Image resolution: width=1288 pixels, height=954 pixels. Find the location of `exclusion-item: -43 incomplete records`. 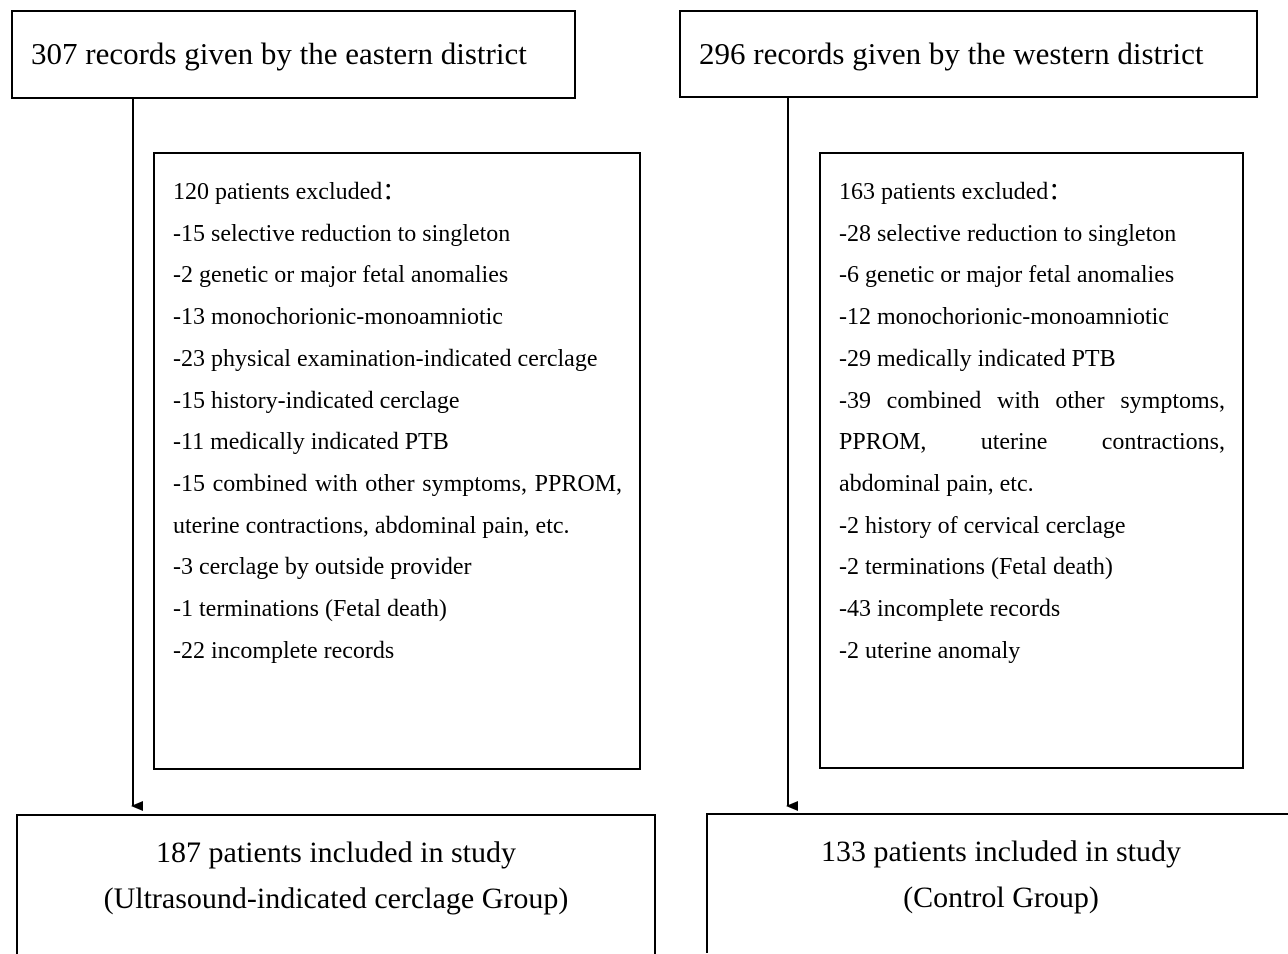

exclusion-item: -43 incomplete records is located at coordinates (950, 609).